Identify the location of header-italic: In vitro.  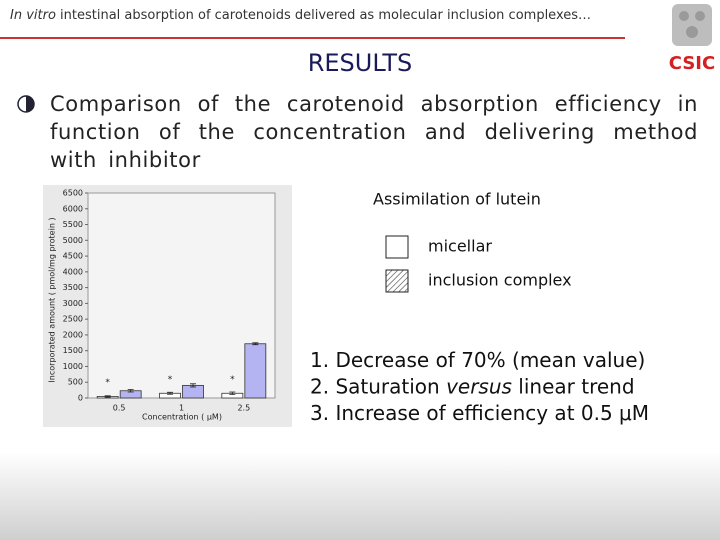
(33, 15).